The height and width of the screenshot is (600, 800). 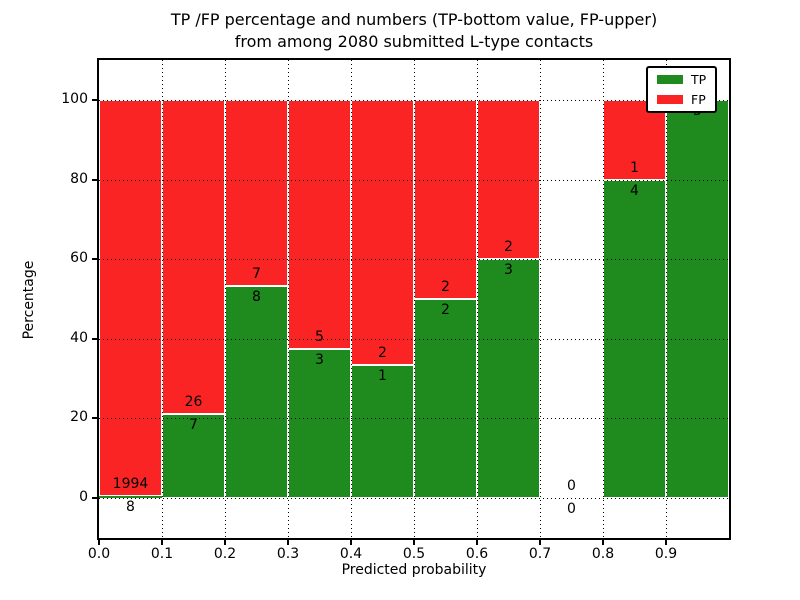 I want to click on fp-count-0.6-0.7: 2, so click(x=508, y=247).